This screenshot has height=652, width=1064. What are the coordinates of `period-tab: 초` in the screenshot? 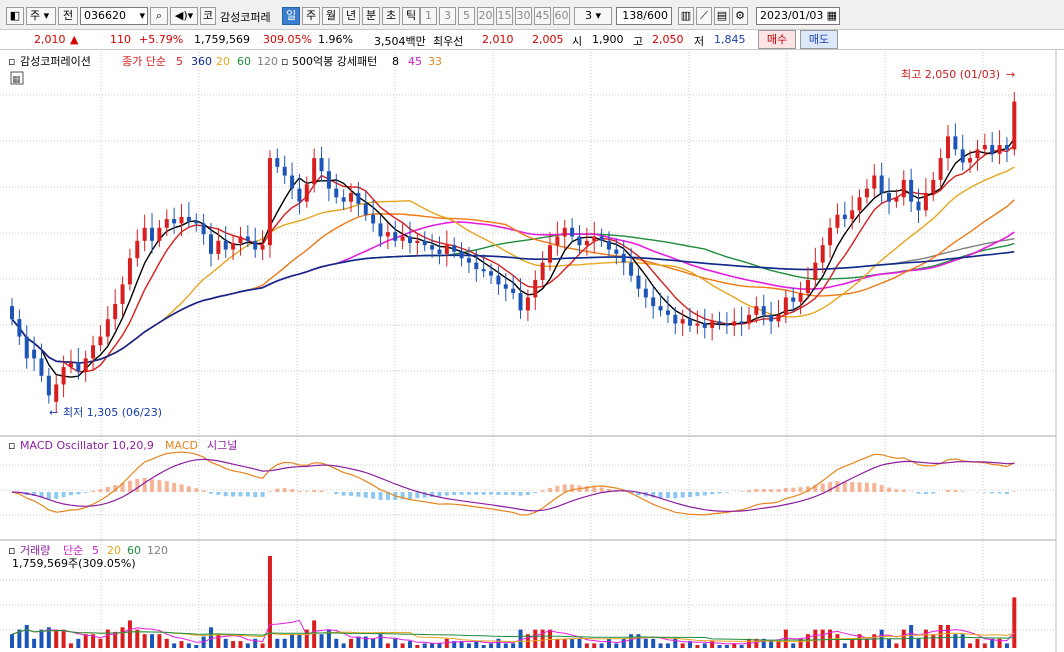 It's located at (391, 16).